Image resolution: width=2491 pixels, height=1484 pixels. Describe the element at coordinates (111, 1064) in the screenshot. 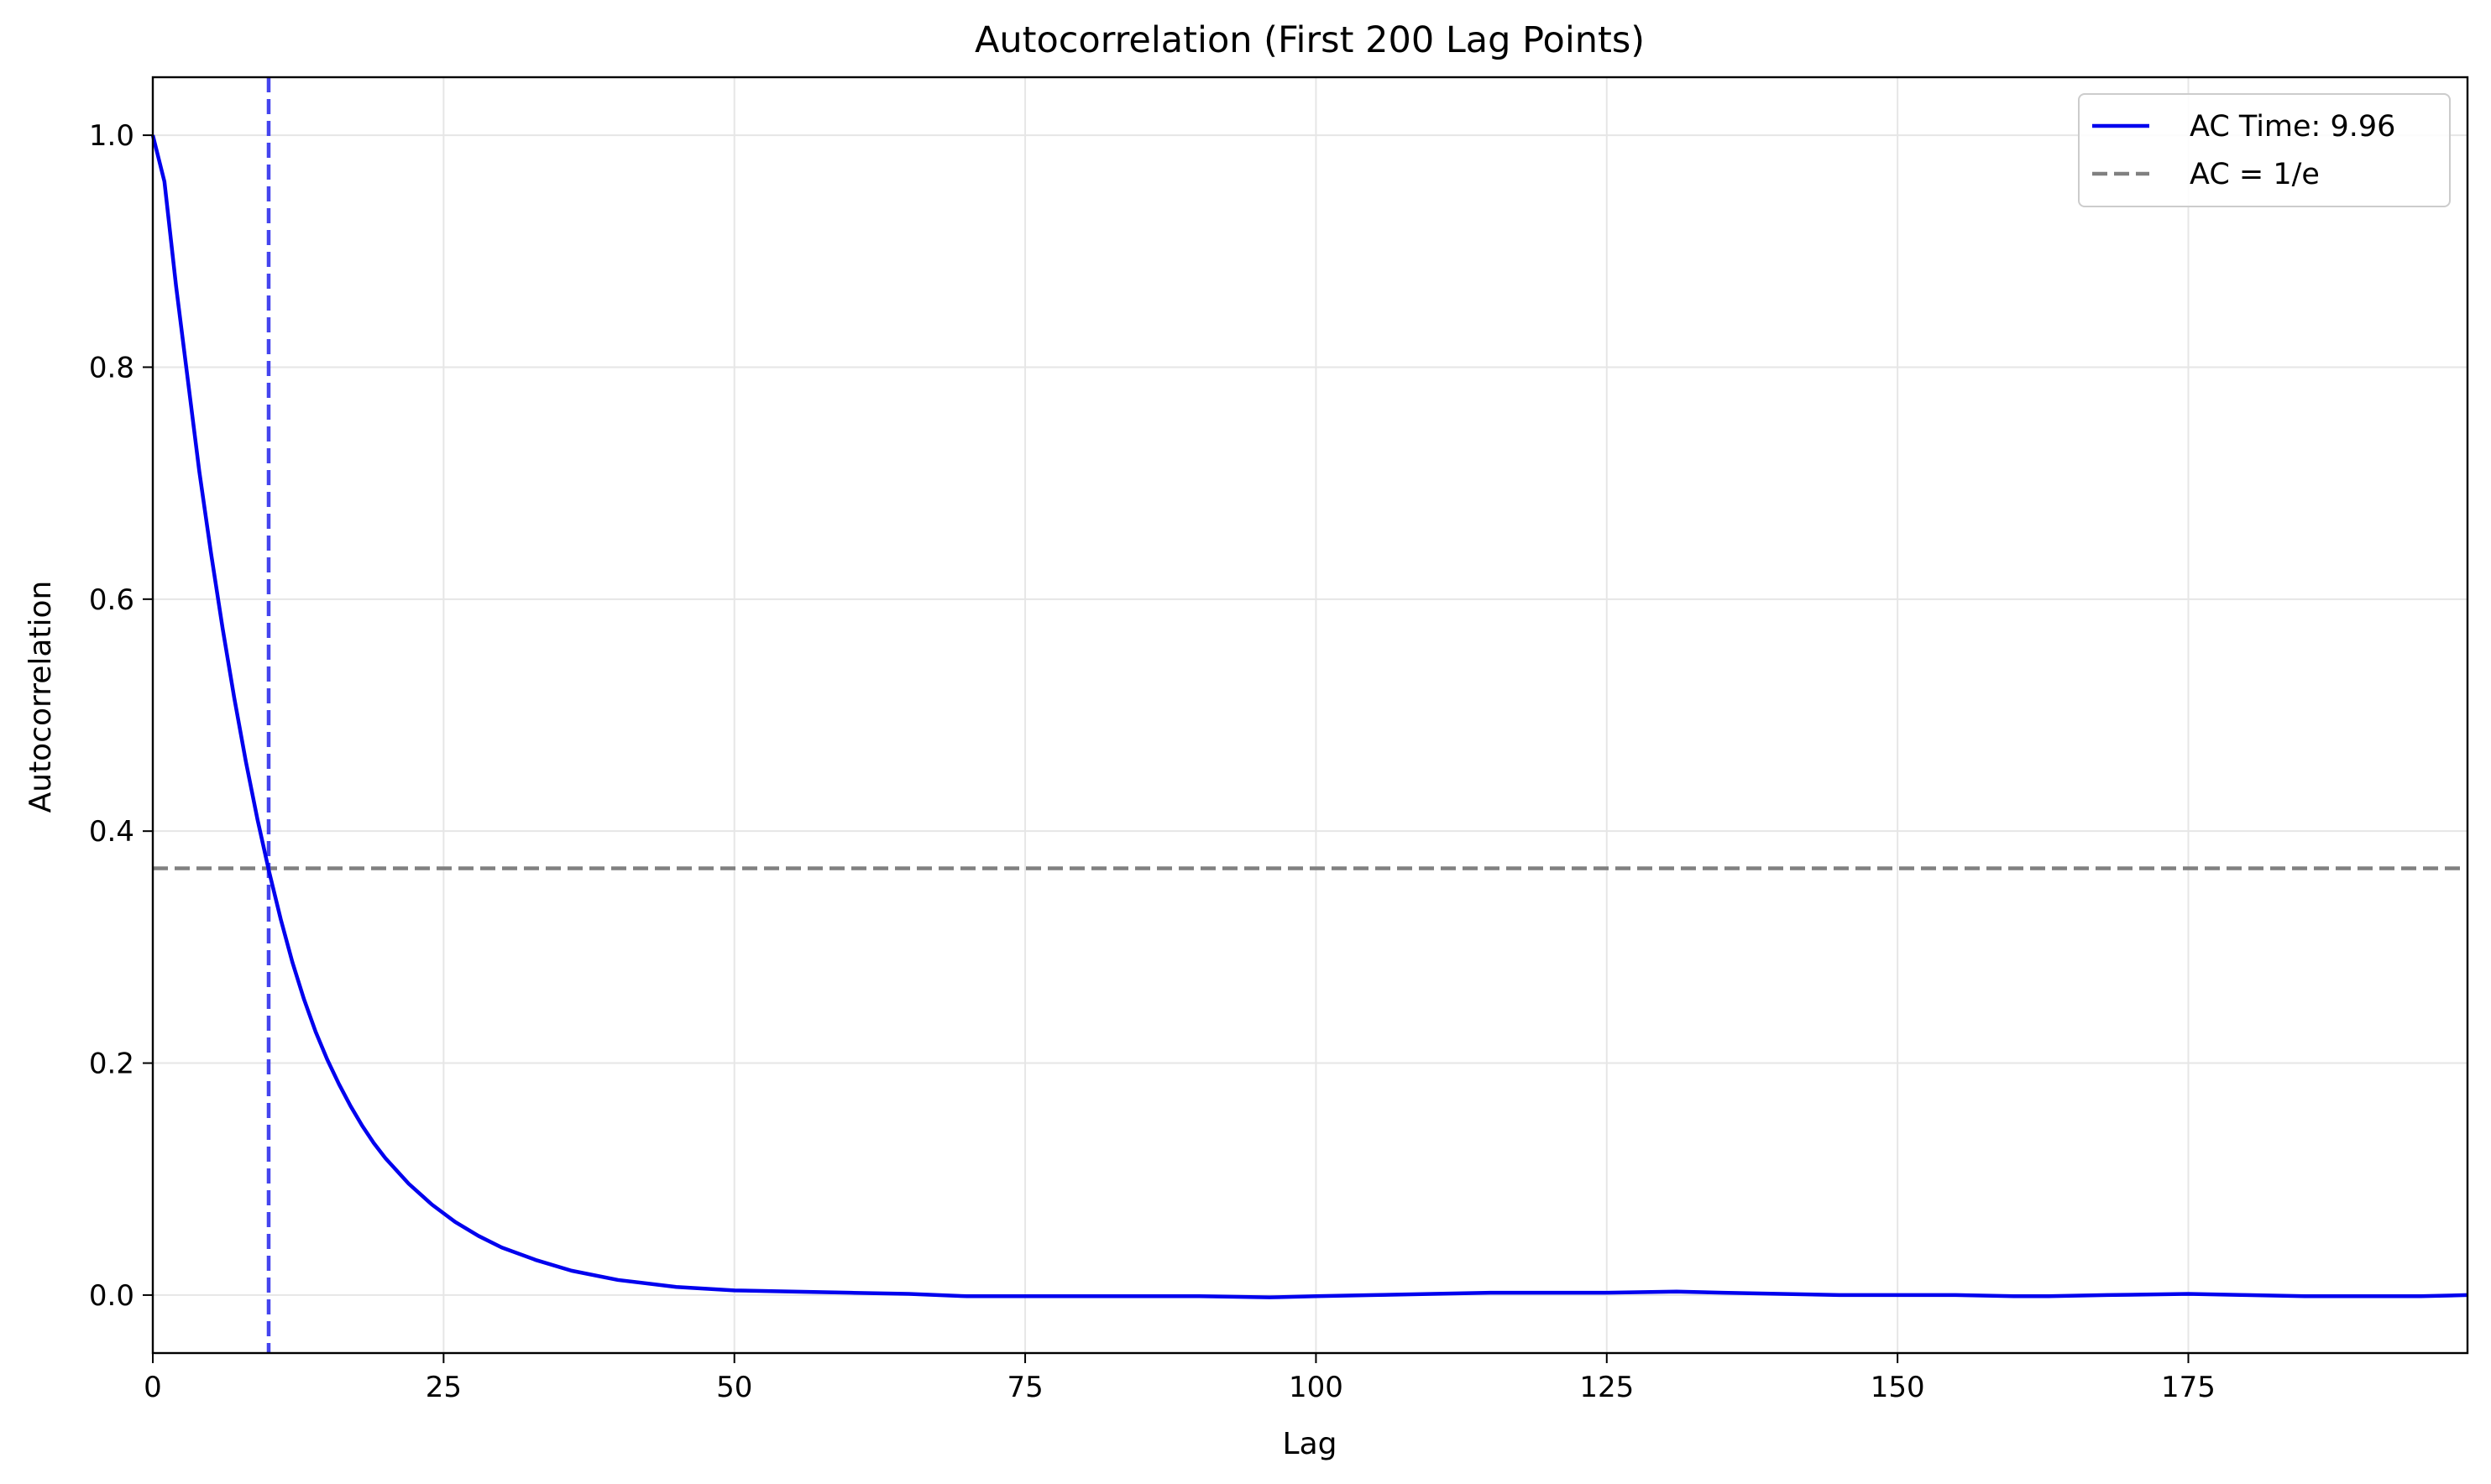

I see `y-tick-label: 0.2` at that location.